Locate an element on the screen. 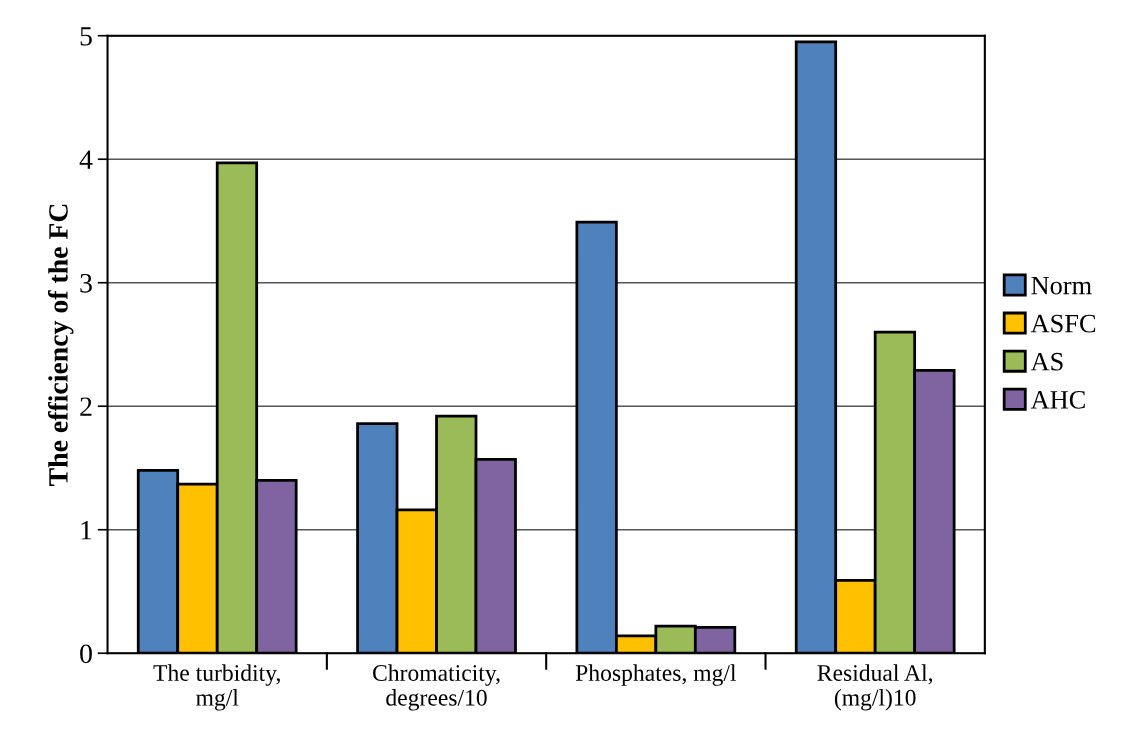 This screenshot has height=744, width=1132. y-tick-label: 1 is located at coordinates (86, 530).